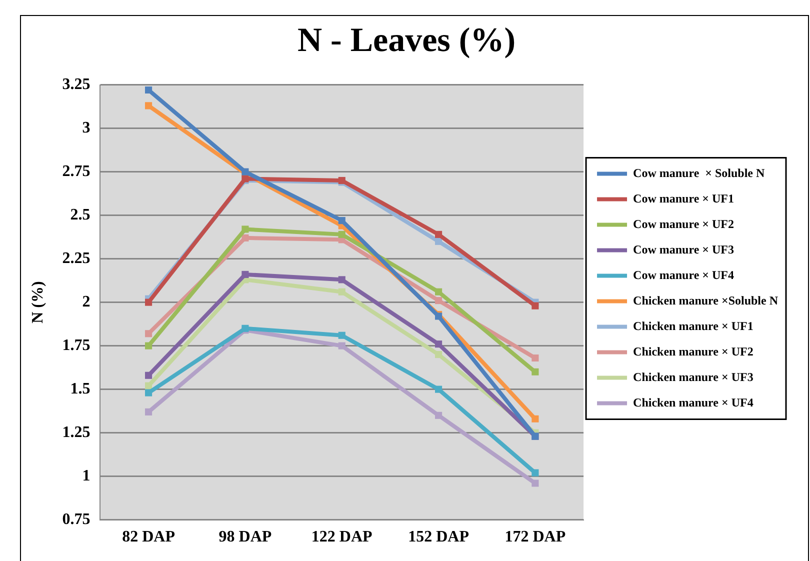 The width and height of the screenshot is (810, 561). What do you see at coordinates (439, 537) in the screenshot?
I see `x-tick-label: 152 DAP` at bounding box center [439, 537].